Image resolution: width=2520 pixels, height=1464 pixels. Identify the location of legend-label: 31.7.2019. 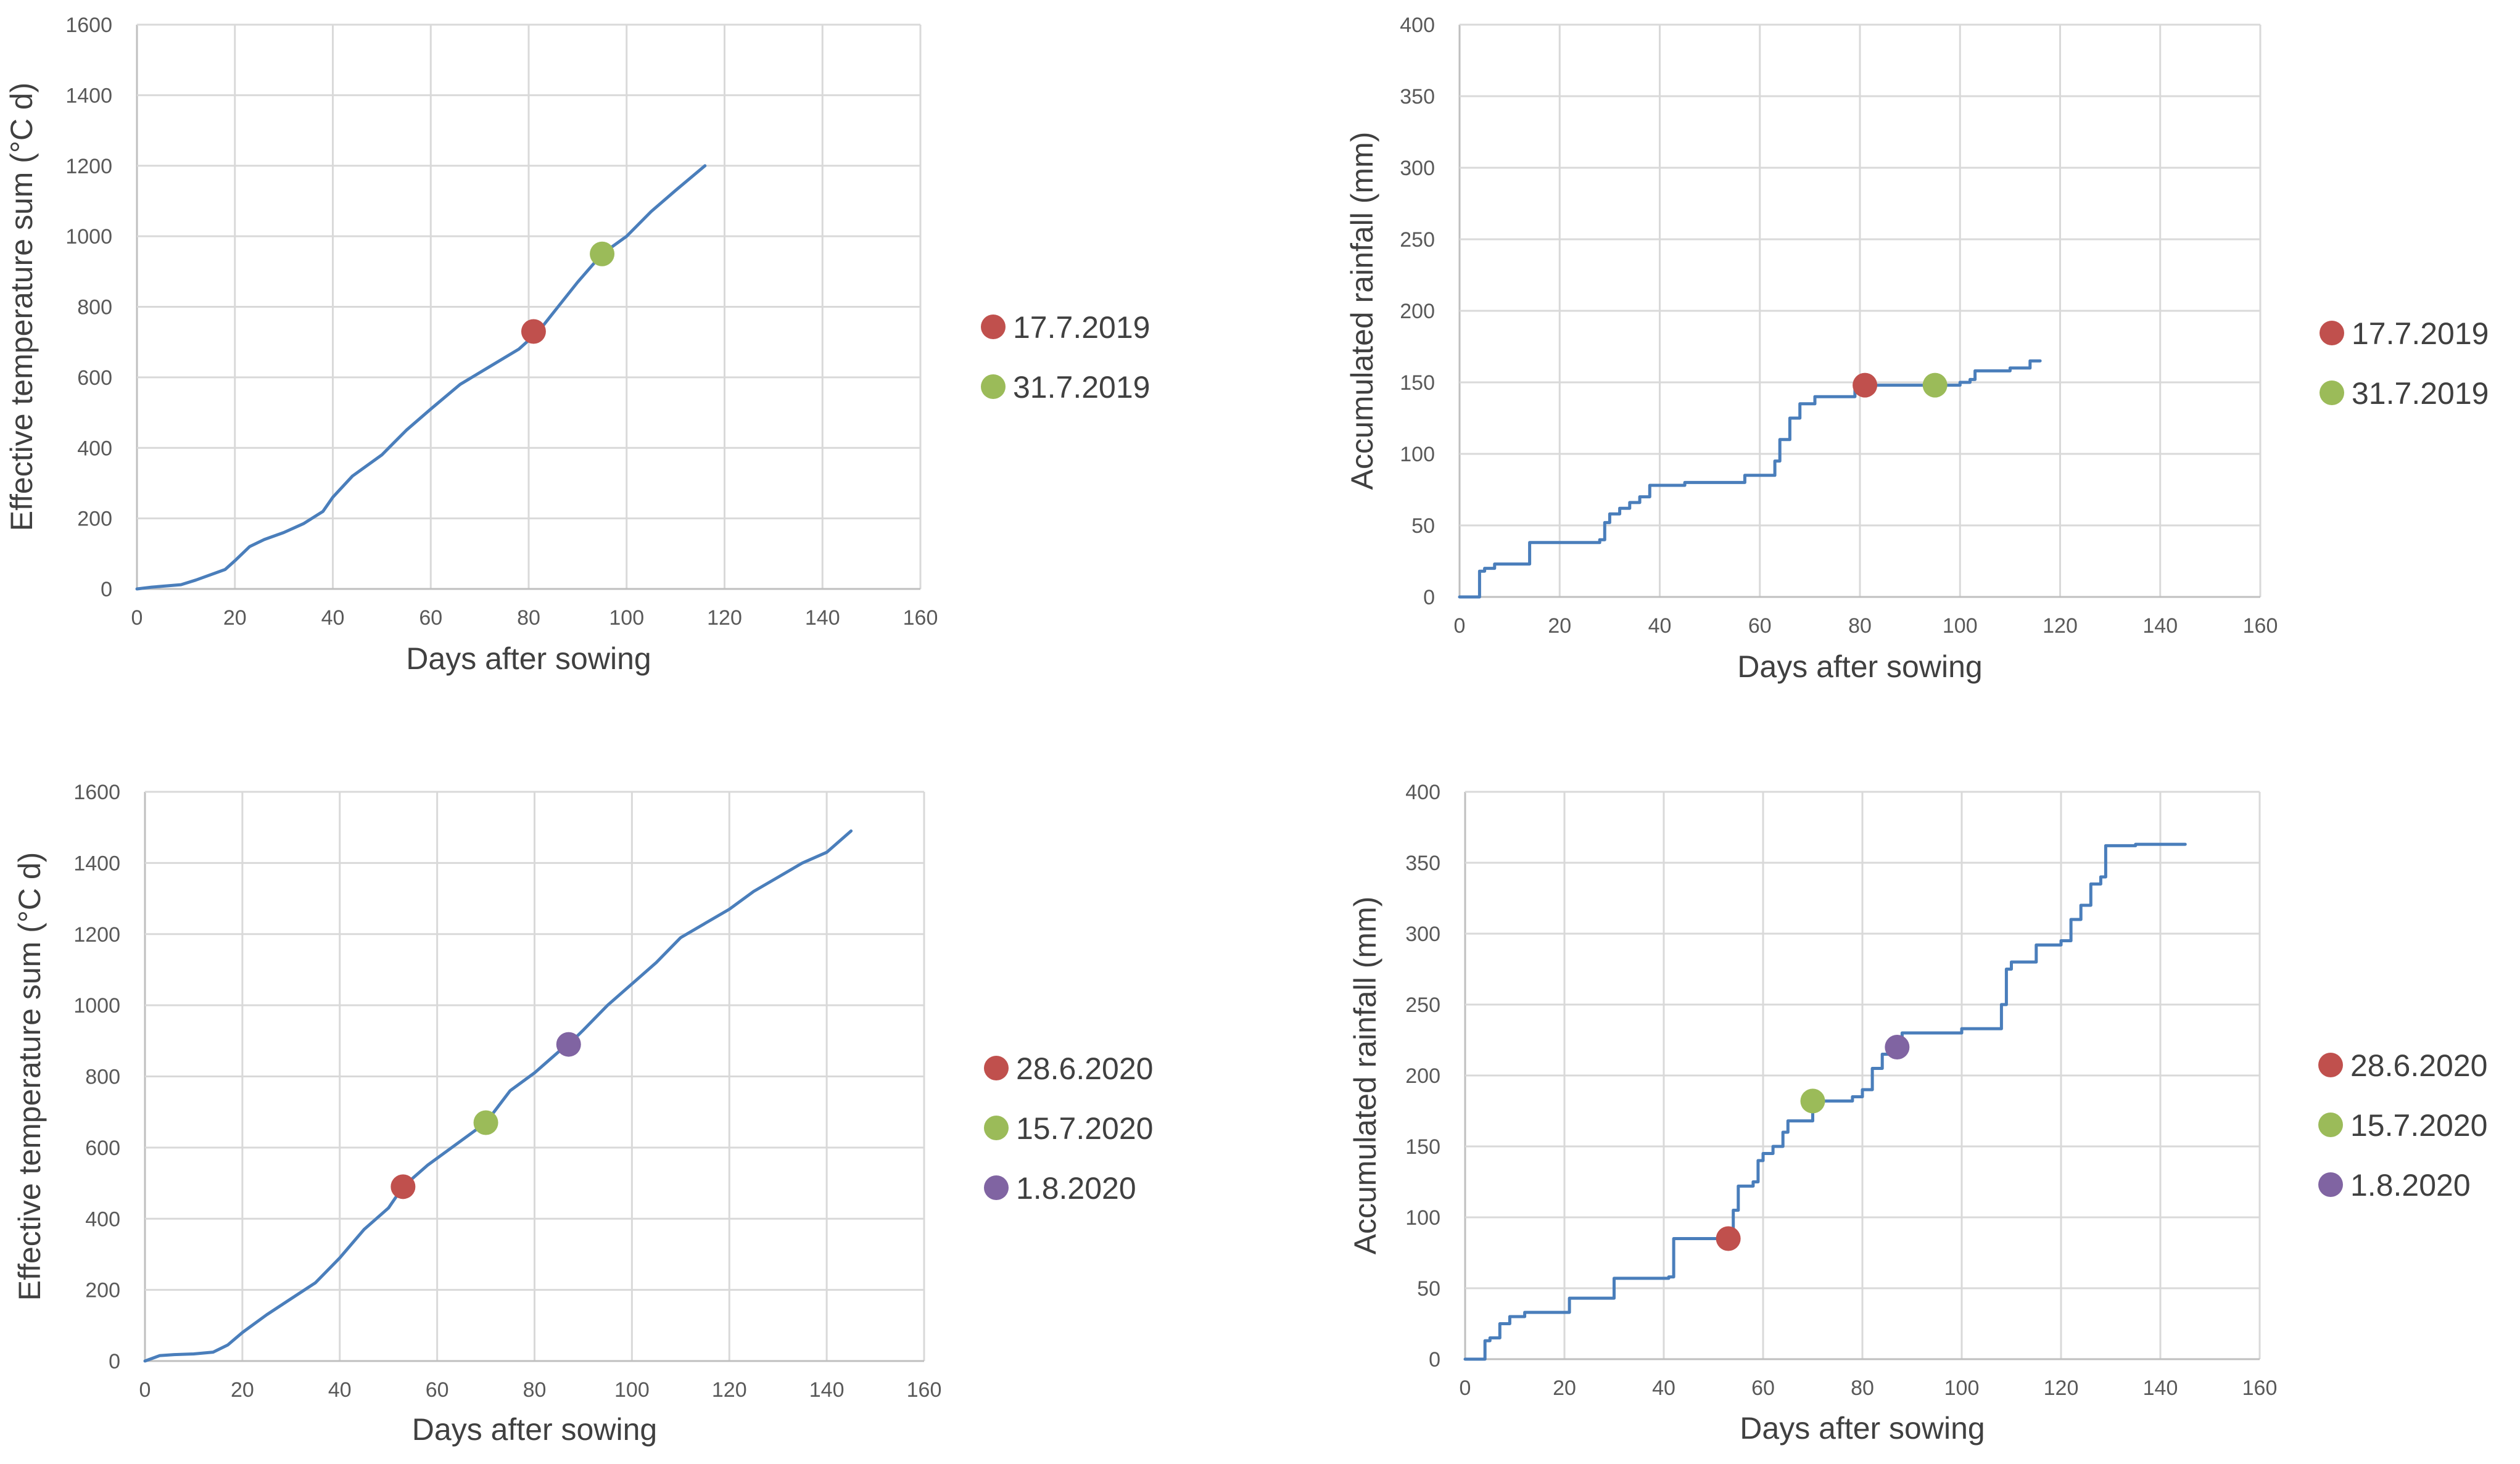
(1081, 387).